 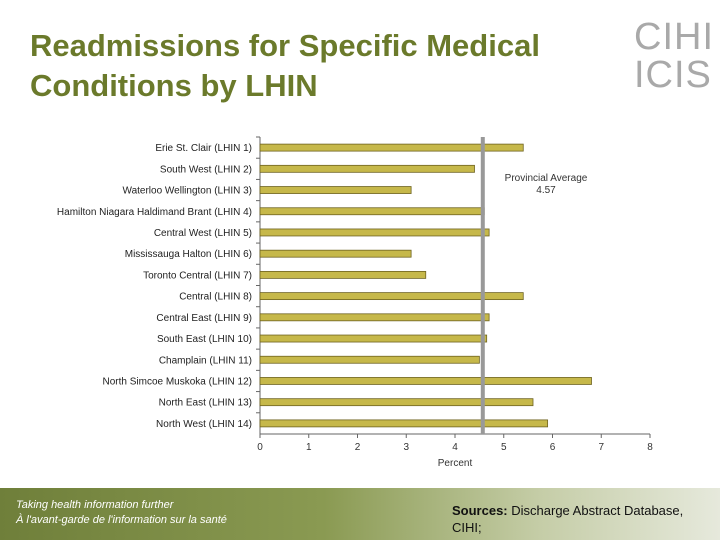 What do you see at coordinates (358, 447) in the screenshot?
I see `x-tick-label: 2` at bounding box center [358, 447].